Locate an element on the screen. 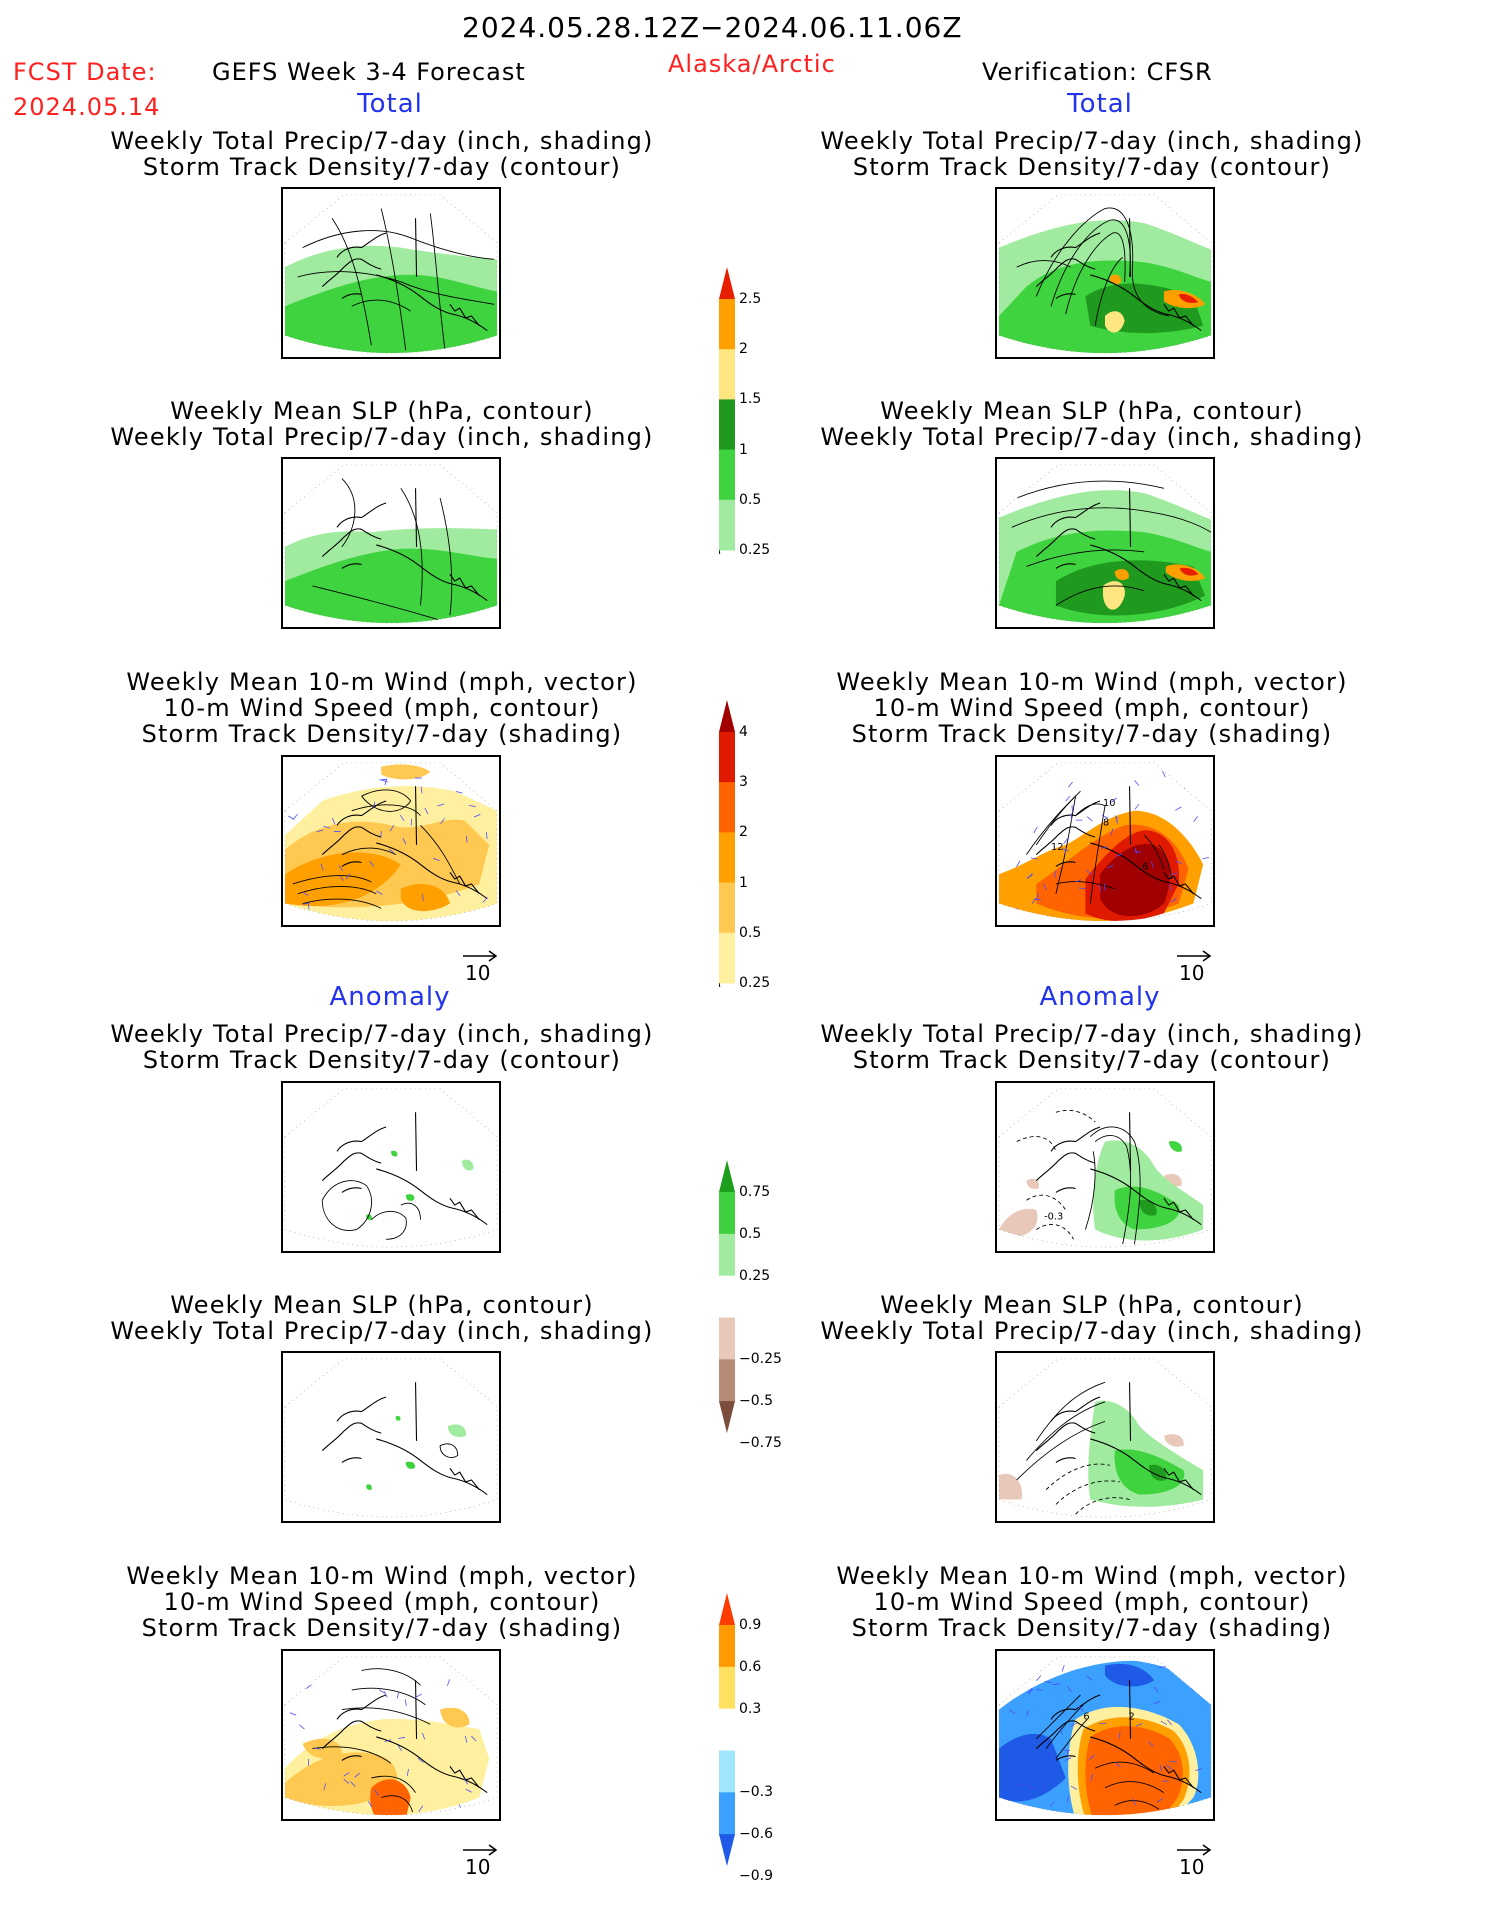 This screenshot has width=1487, height=1925. map-content is located at coordinates (404, 1176).